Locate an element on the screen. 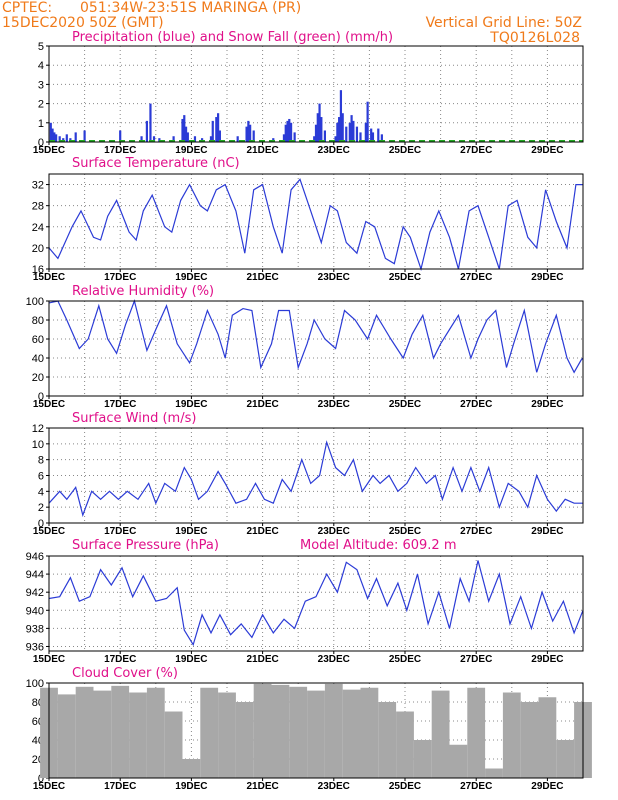  wind-ytick-label: 12 is located at coordinates (38, 429).